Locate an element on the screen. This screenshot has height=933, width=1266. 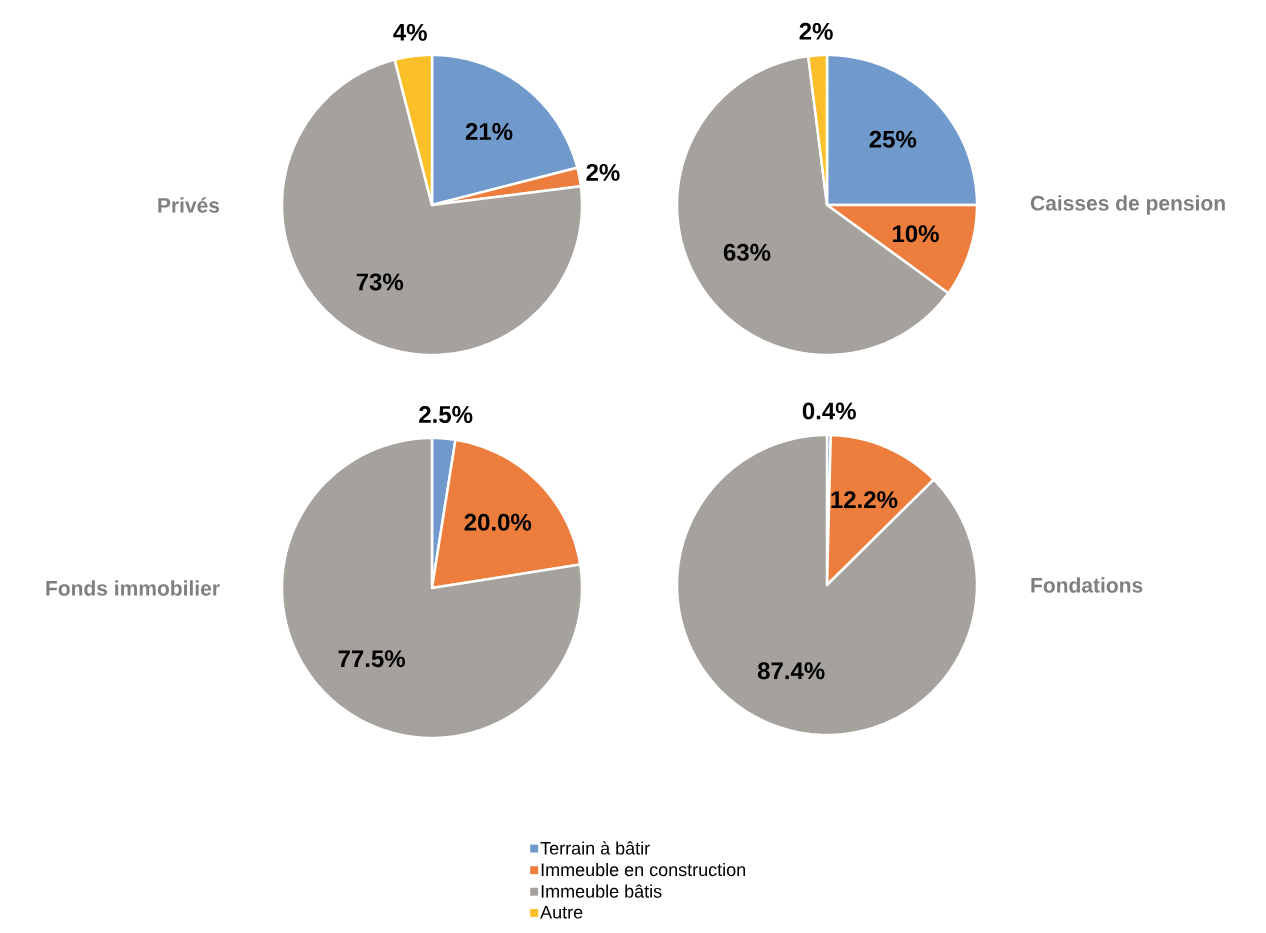
text: Caisses de pension is located at coordinates (1127, 205).